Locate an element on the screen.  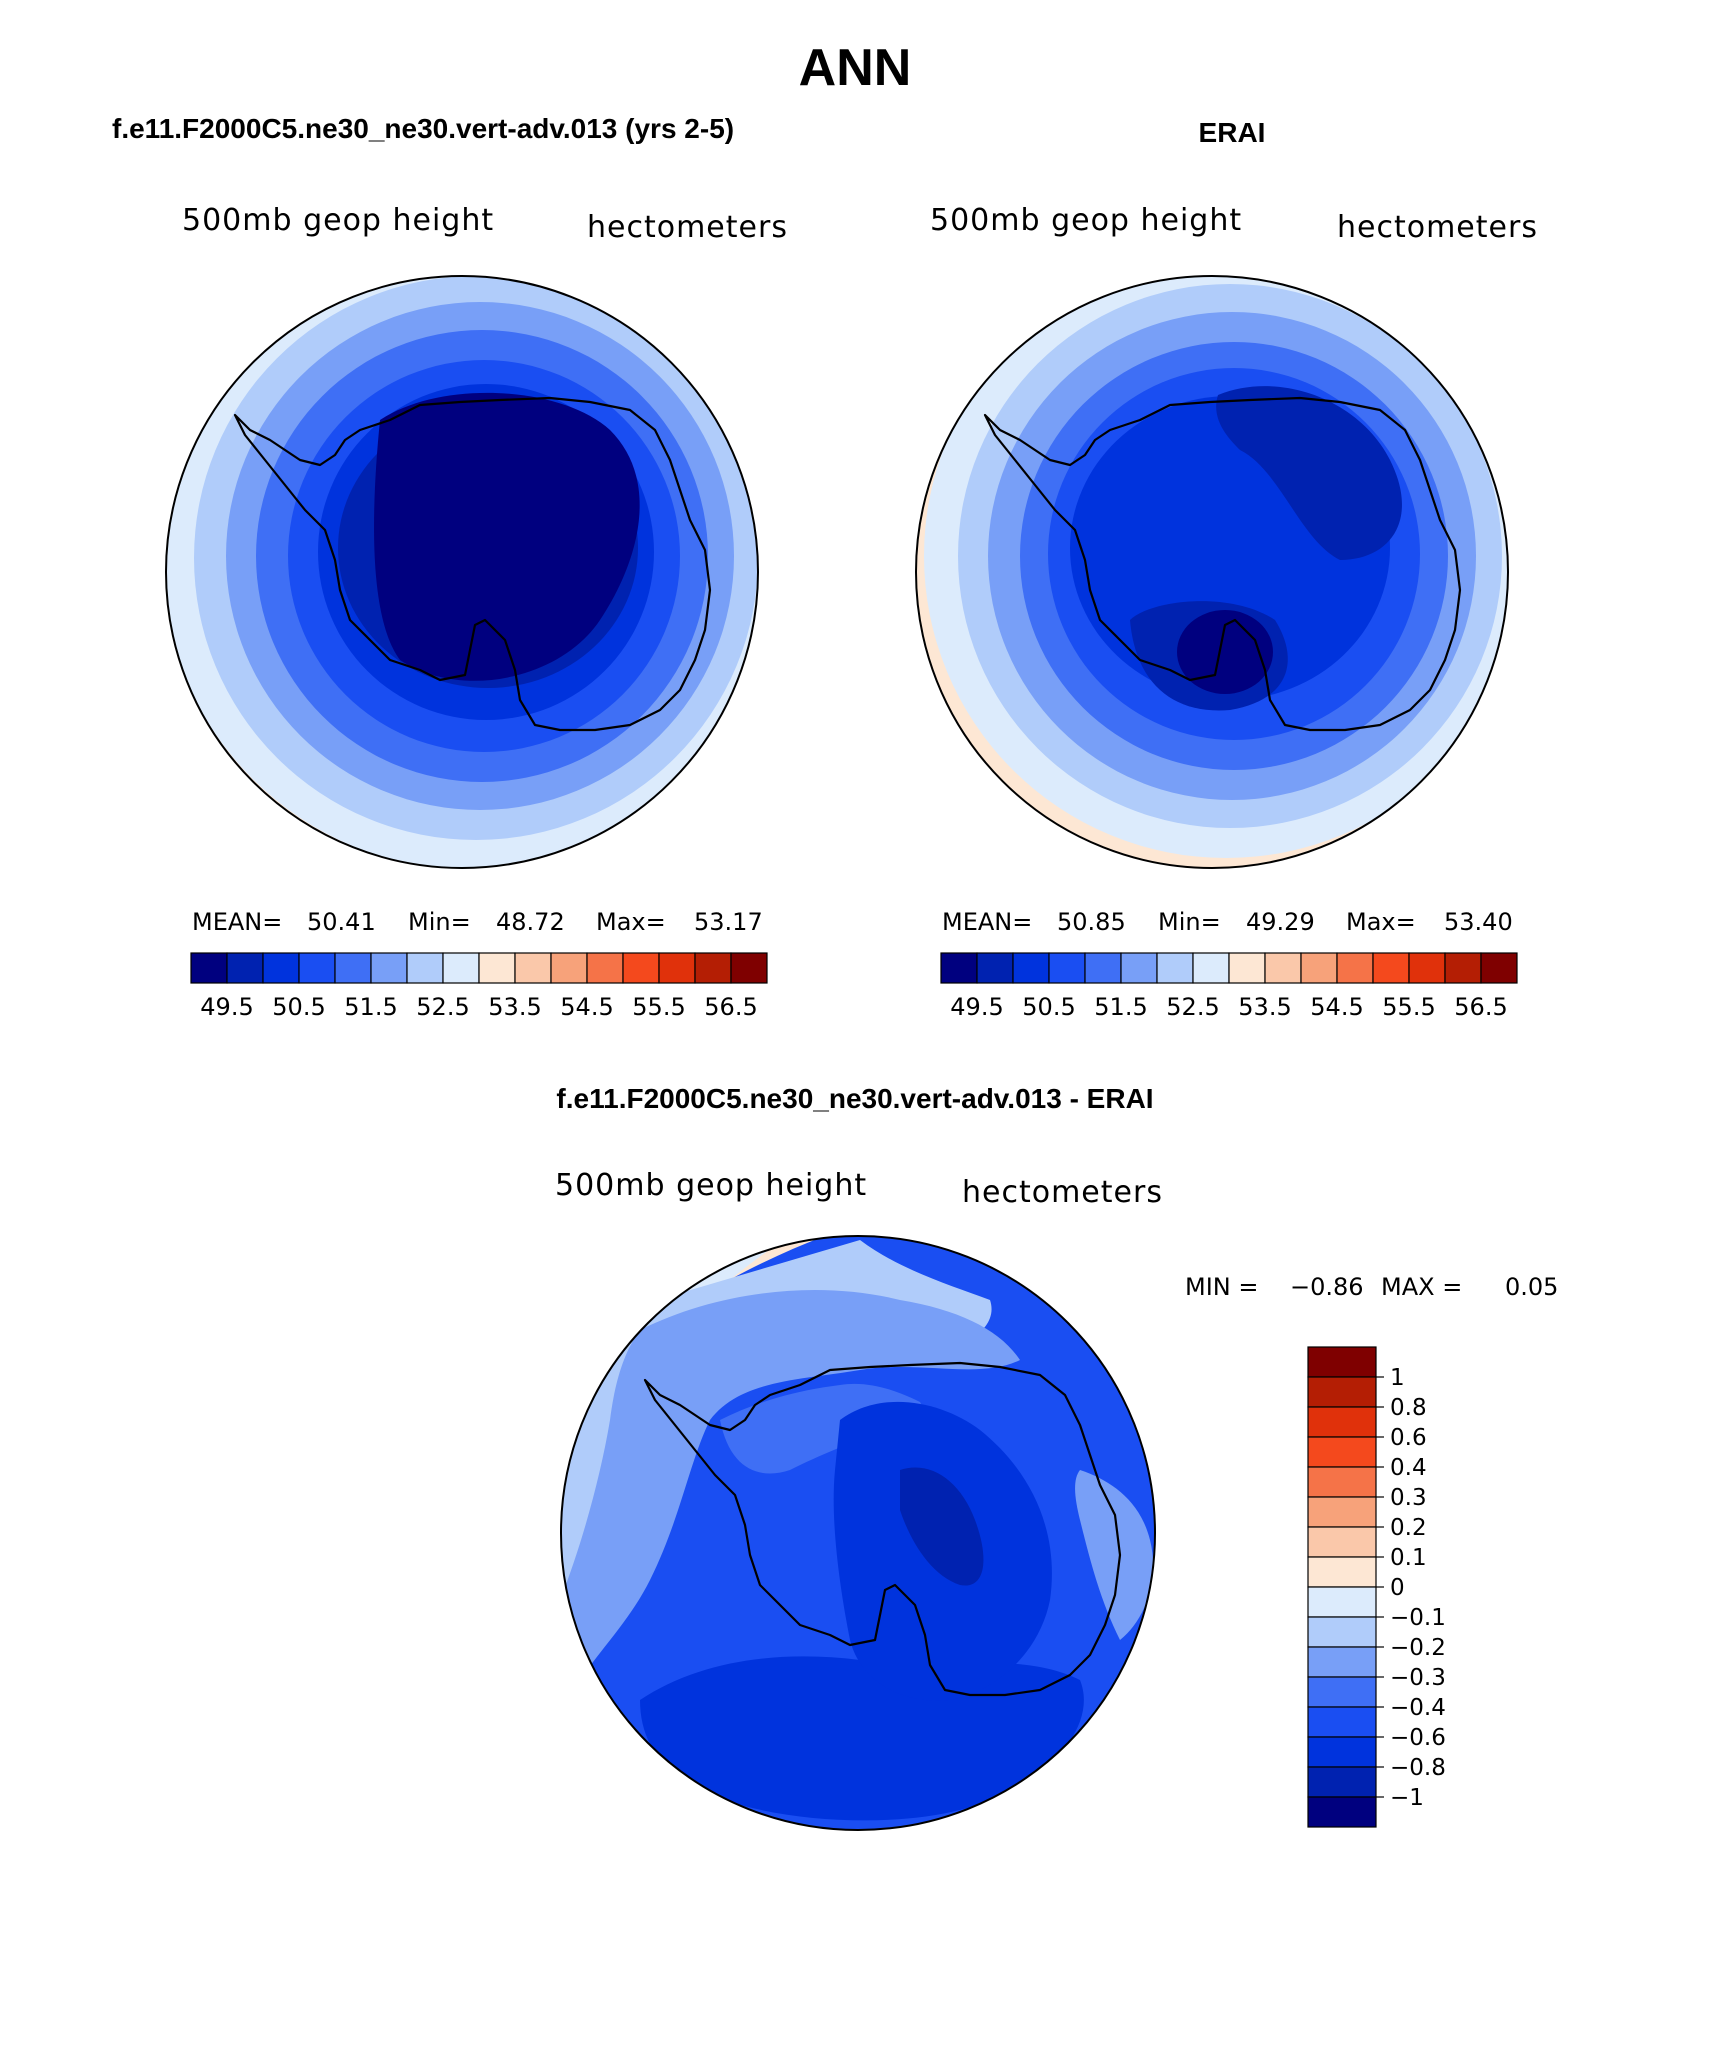
model-max-value: 53.17 is located at coordinates (728, 922).